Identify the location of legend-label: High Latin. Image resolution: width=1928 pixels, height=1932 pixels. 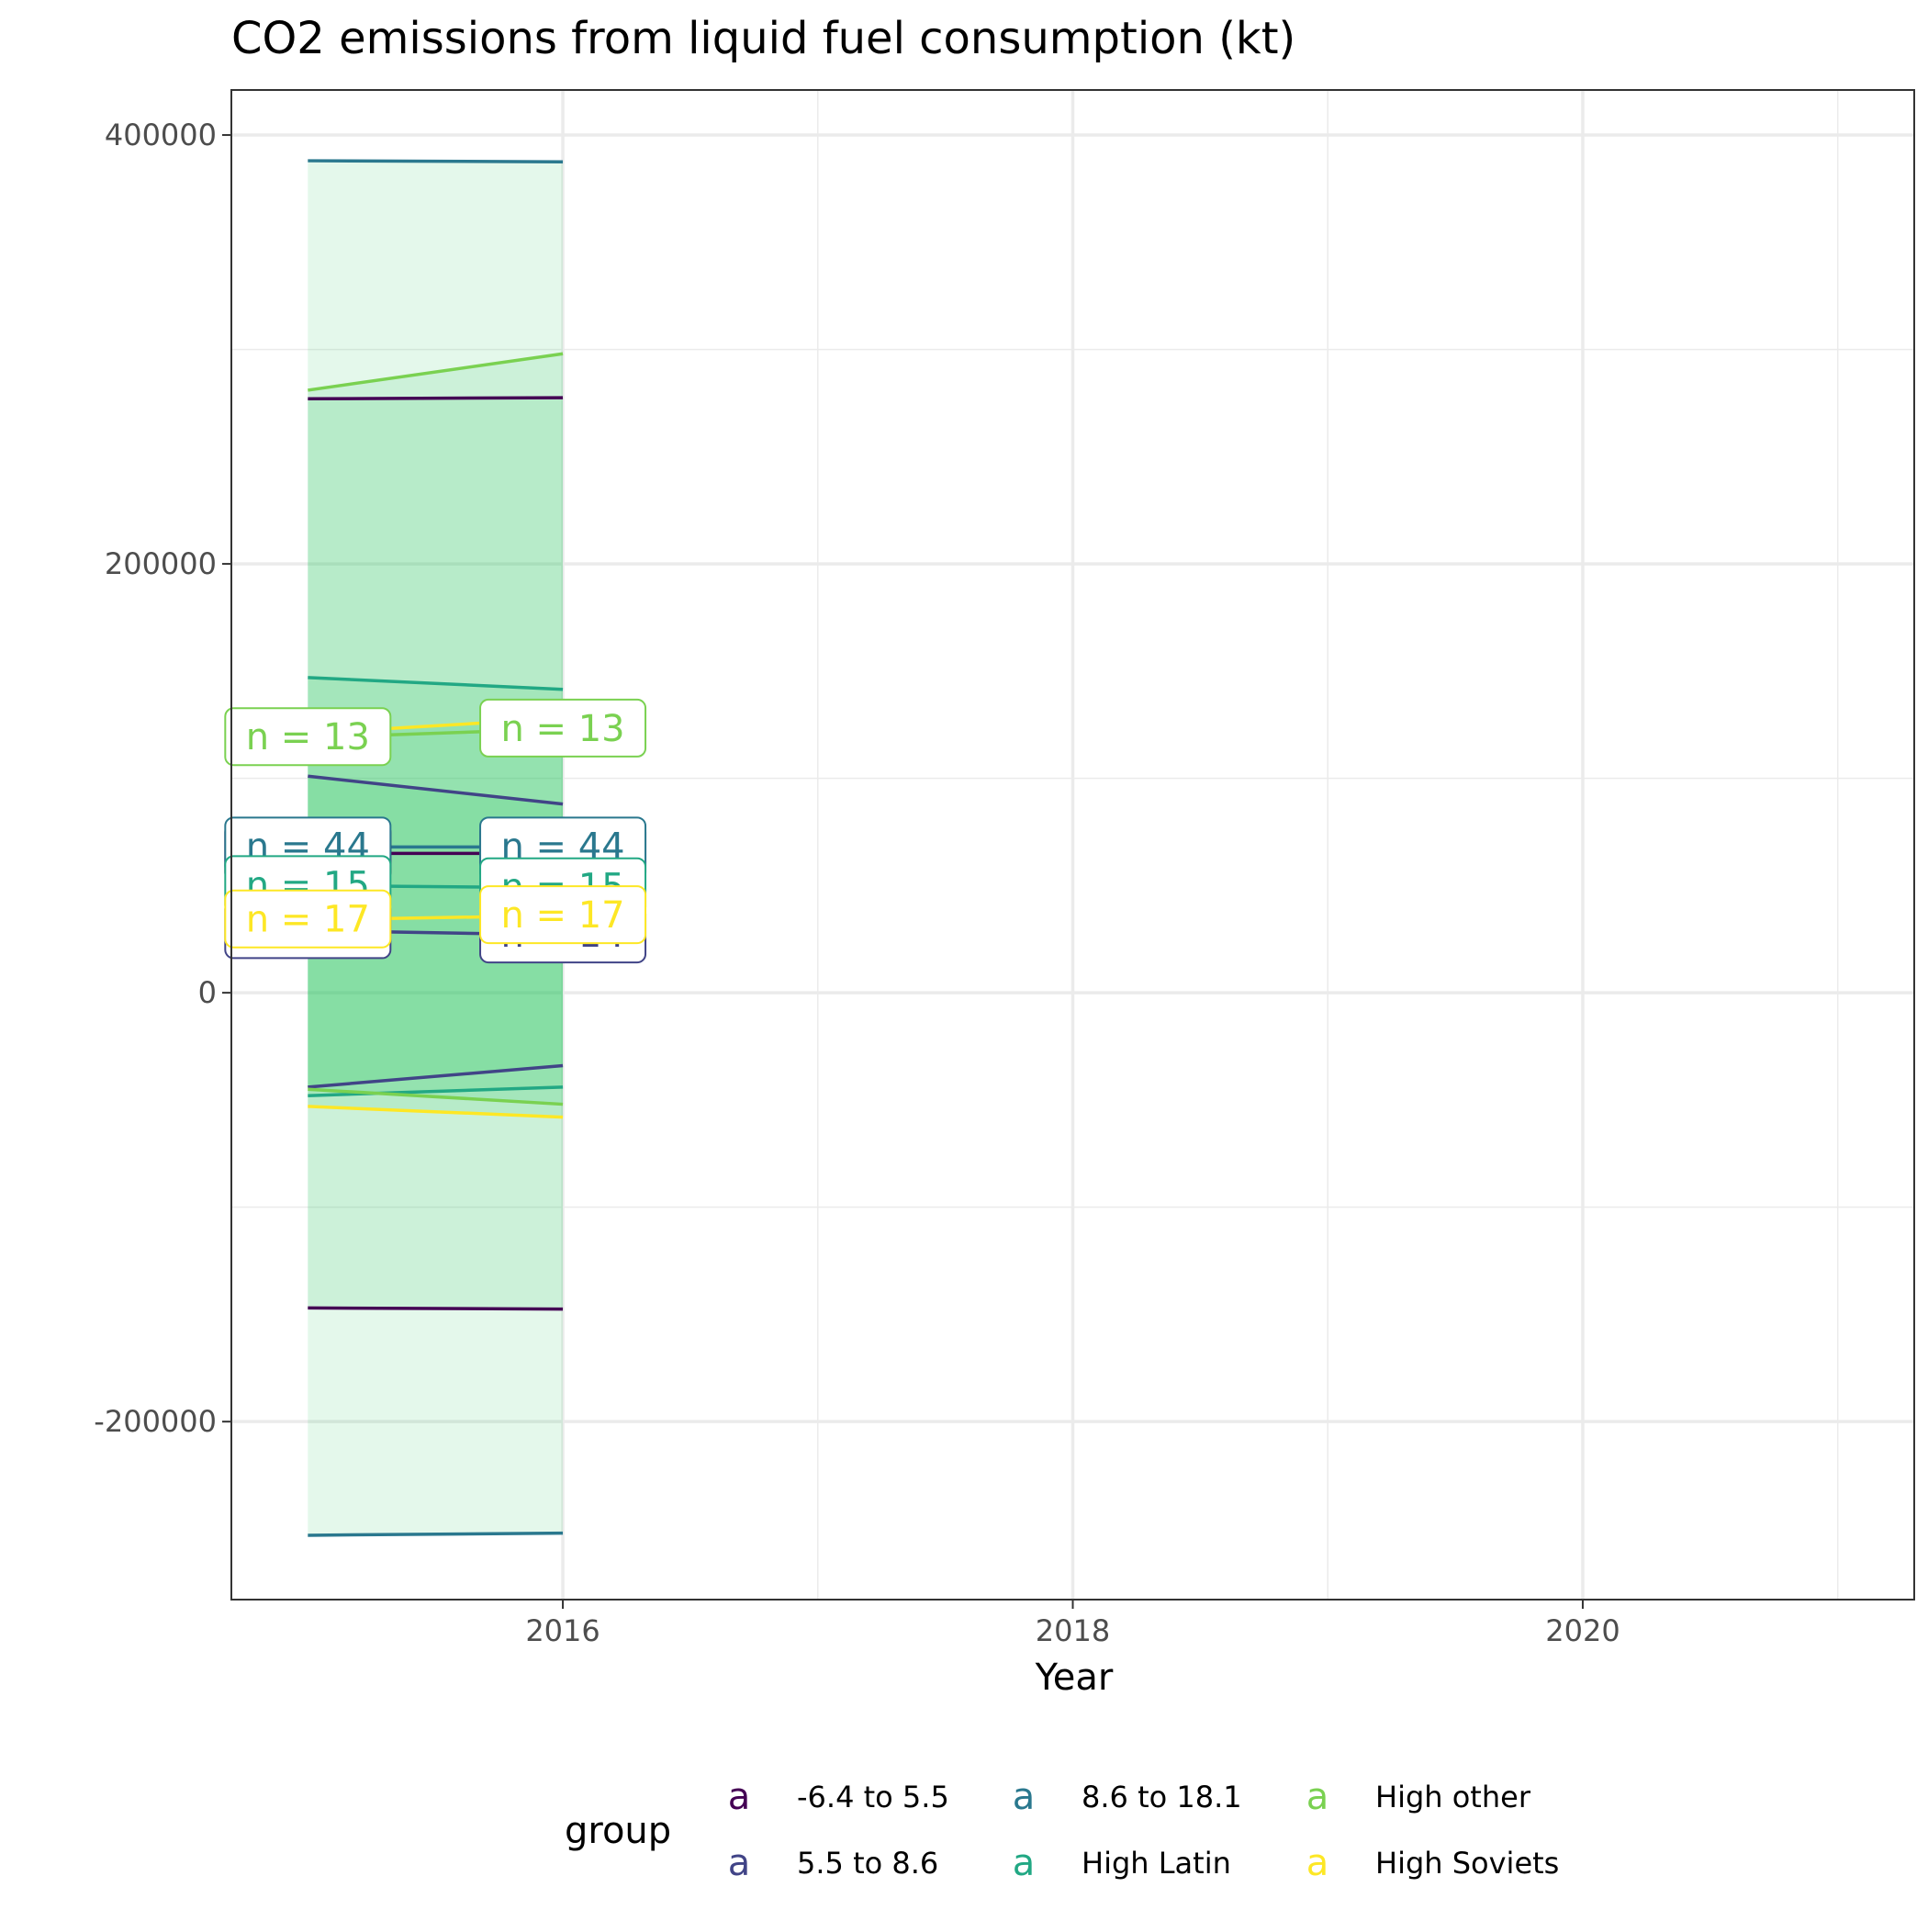
(1156, 1863).